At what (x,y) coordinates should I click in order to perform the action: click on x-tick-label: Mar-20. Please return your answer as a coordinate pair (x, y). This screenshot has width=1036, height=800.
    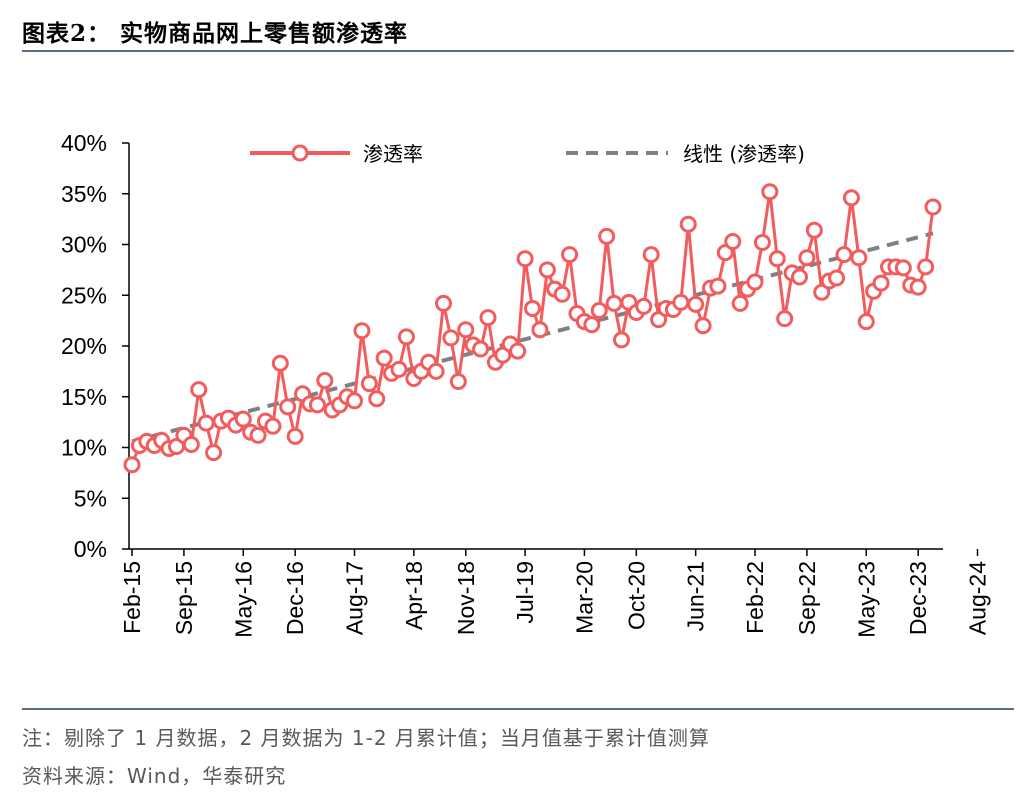
    Looking at the image, I should click on (584, 597).